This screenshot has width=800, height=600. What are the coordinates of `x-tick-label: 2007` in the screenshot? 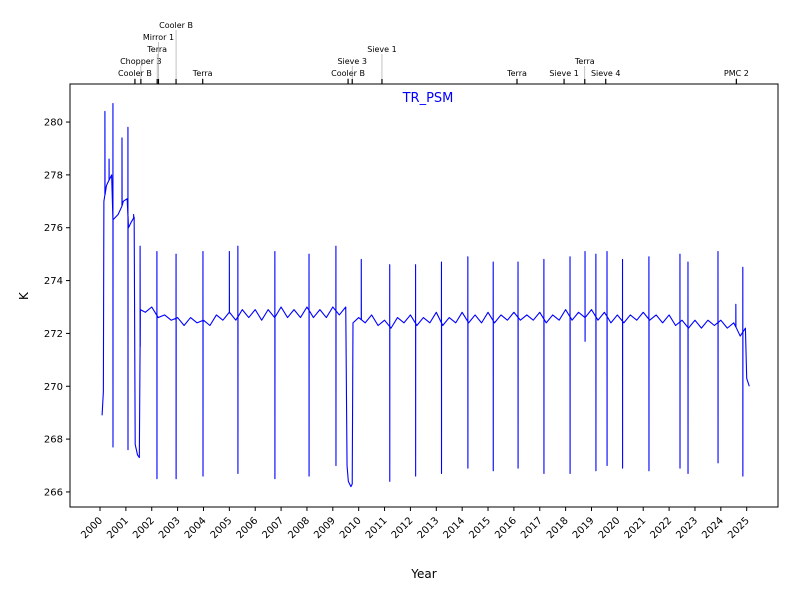 It's located at (273, 528).